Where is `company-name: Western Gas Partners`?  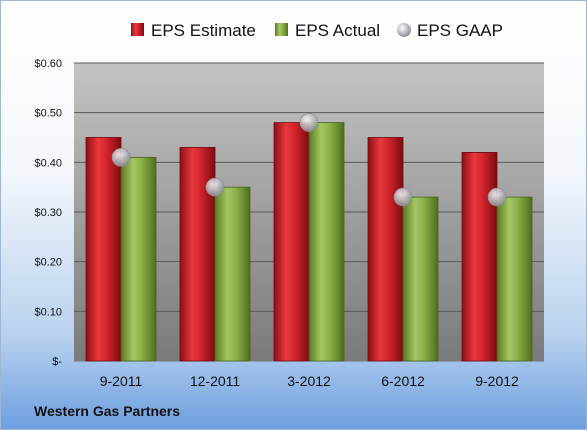 company-name: Western Gas Partners is located at coordinates (107, 411).